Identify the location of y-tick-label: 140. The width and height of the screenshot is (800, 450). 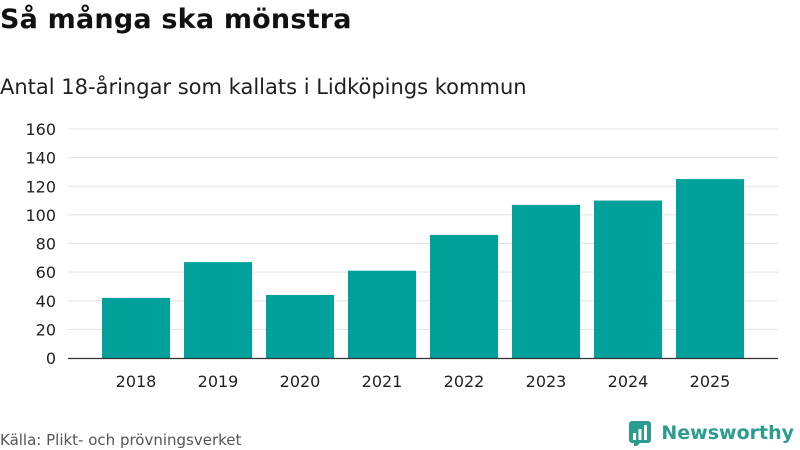
(40, 158).